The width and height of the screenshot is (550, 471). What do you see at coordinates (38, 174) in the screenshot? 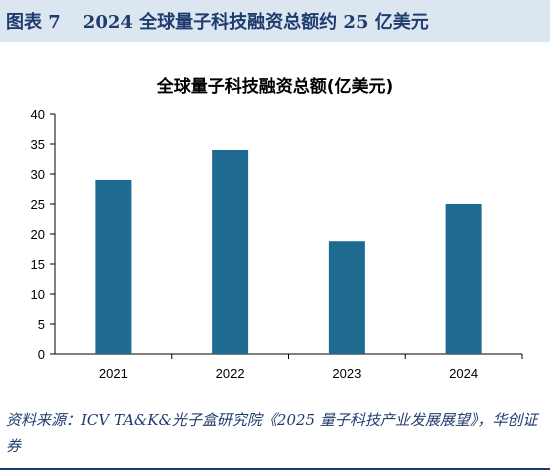
I see `y-tick-label: 30` at bounding box center [38, 174].